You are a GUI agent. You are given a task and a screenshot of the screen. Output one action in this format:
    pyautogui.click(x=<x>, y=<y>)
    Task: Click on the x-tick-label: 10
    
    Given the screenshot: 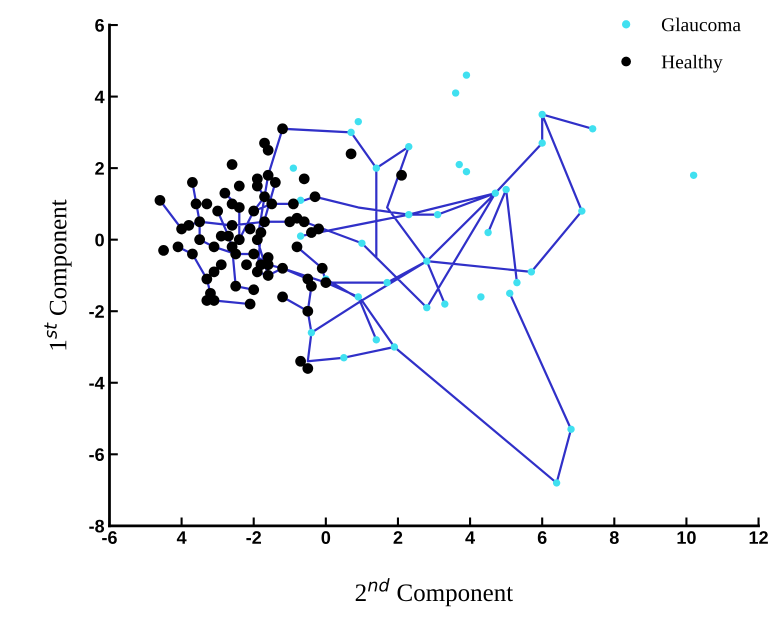 What is the action you would take?
    pyautogui.click(x=687, y=537)
    